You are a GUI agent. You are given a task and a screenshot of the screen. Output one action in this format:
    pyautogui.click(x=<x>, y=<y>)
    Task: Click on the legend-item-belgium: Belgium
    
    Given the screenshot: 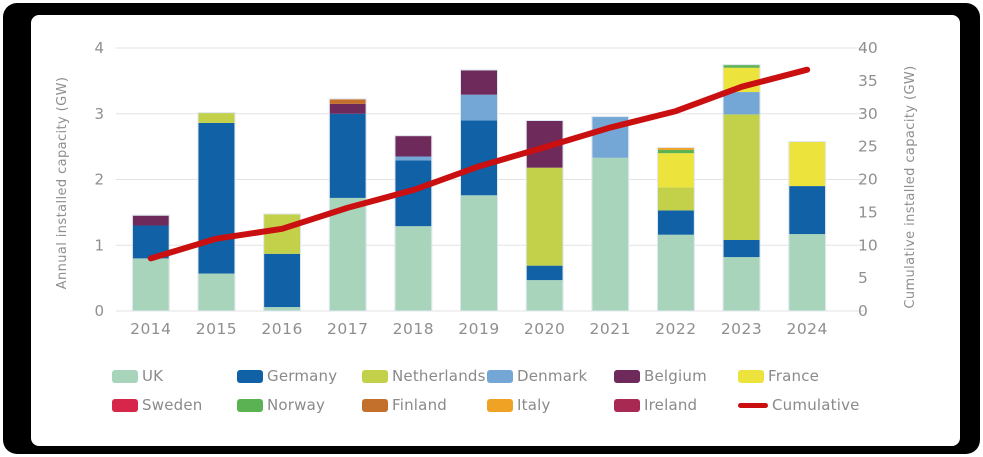 What is the action you would take?
    pyautogui.click(x=660, y=376)
    